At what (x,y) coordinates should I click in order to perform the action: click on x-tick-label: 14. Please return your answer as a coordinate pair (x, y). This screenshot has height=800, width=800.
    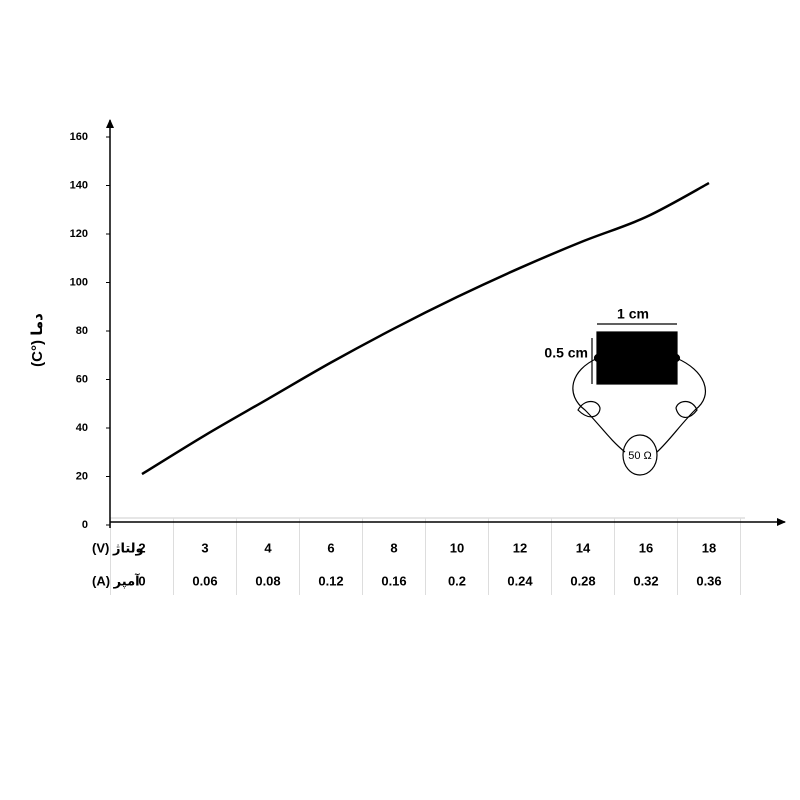
    Looking at the image, I should click on (583, 547).